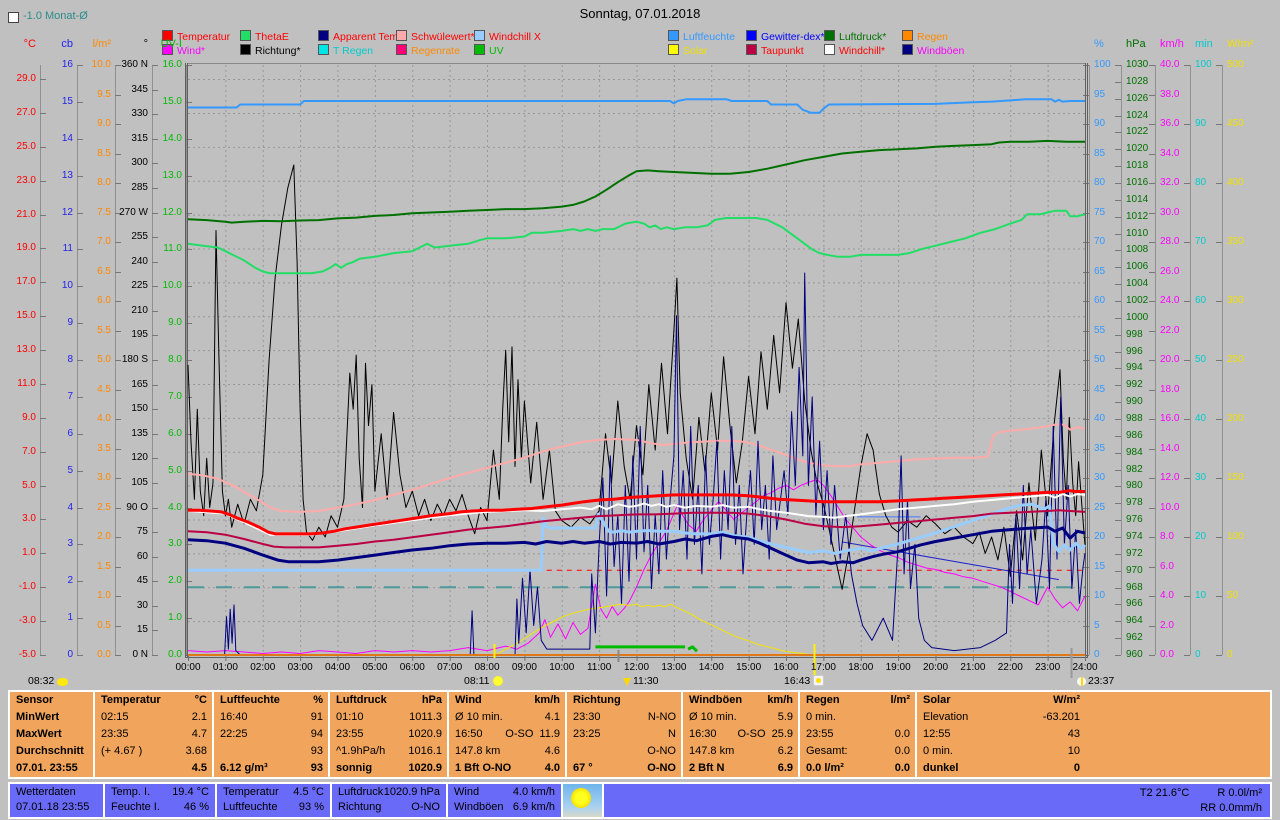 This screenshot has height=820, width=1280. What do you see at coordinates (13, 17) in the screenshot?
I see `month-average-checkbox` at bounding box center [13, 17].